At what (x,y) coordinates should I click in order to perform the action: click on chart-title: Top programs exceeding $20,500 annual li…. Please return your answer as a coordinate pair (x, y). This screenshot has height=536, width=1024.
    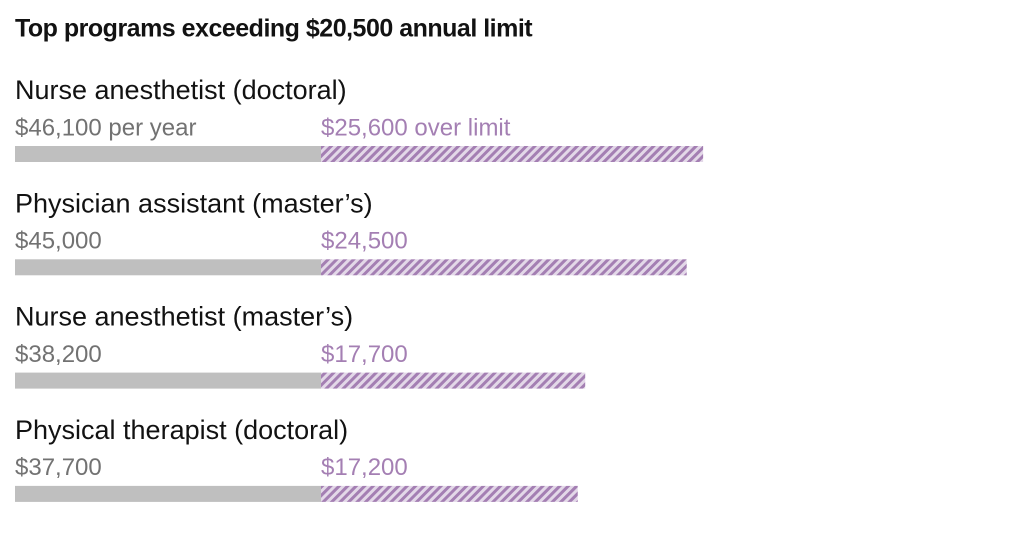
    Looking at the image, I should click on (274, 29).